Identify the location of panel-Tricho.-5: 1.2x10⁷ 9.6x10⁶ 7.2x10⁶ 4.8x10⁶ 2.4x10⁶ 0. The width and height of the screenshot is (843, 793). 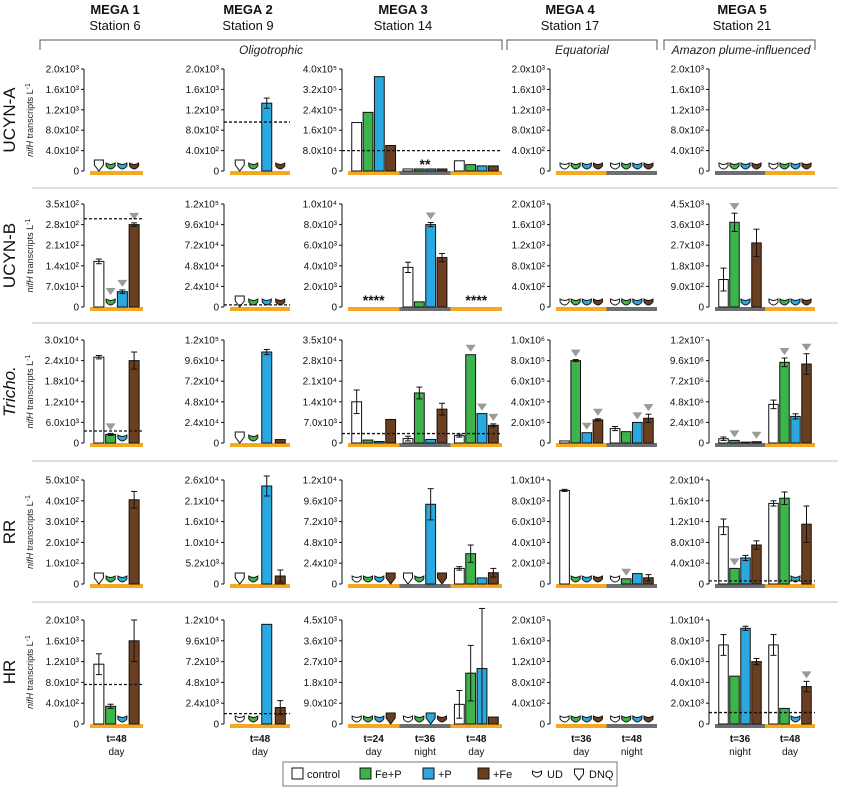
(742, 393).